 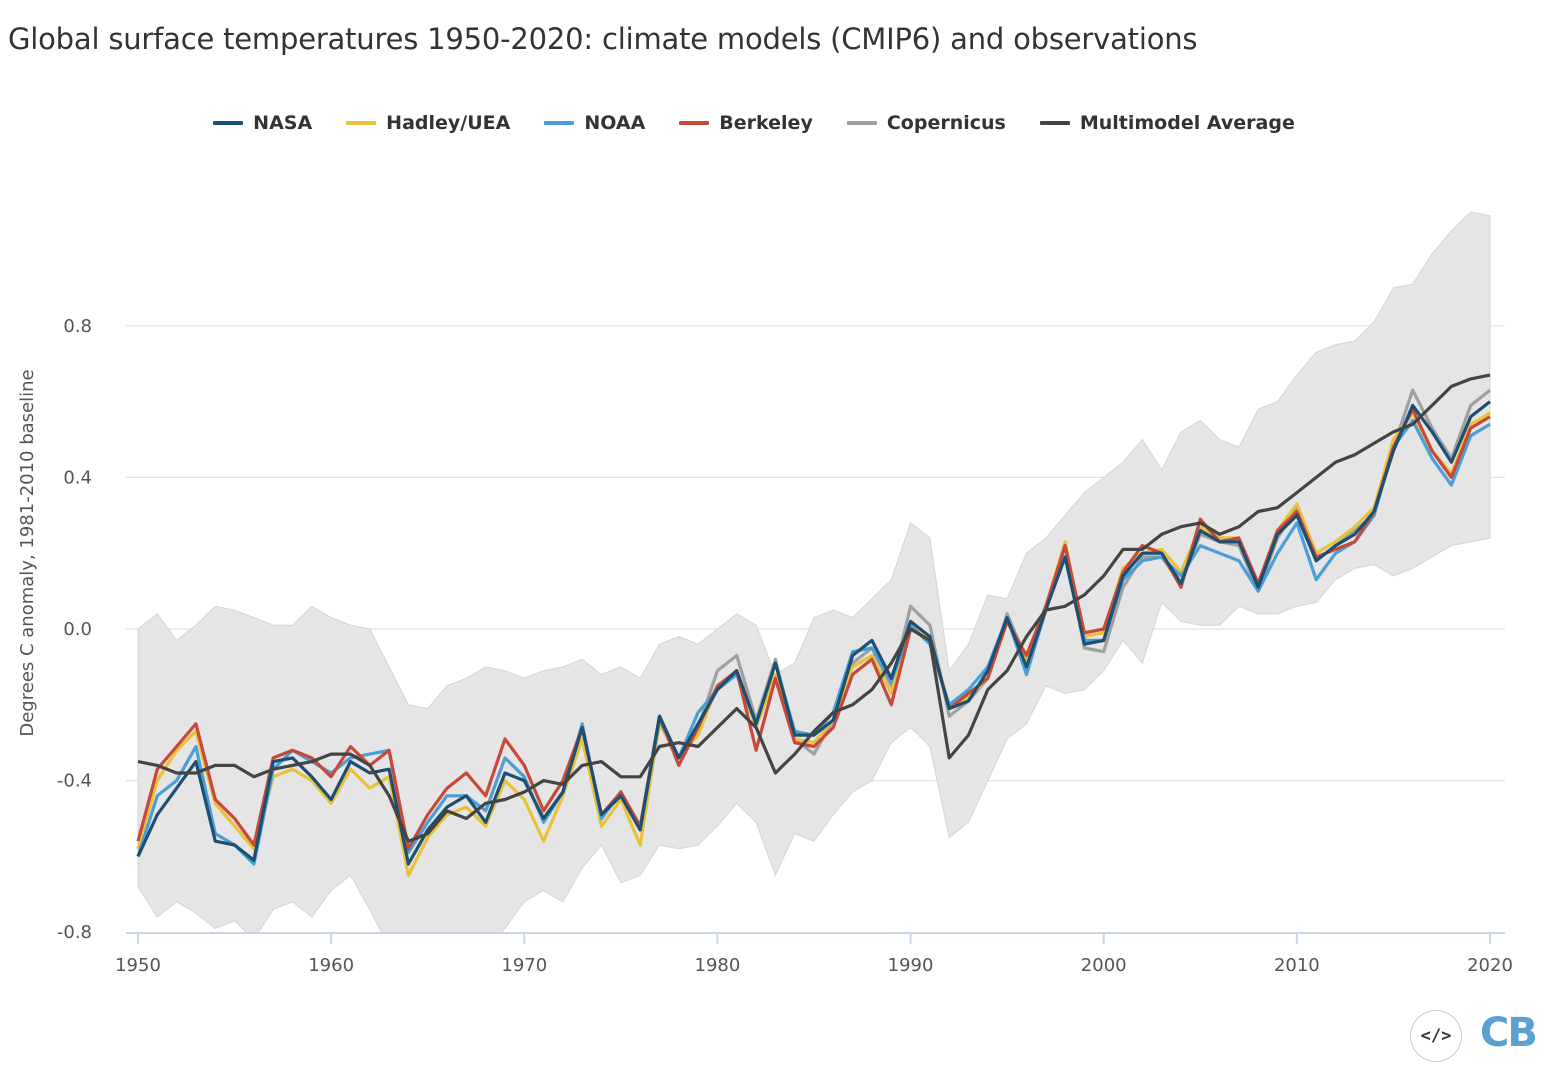 I want to click on y-tick-label: 0.4, so click(x=77, y=477).